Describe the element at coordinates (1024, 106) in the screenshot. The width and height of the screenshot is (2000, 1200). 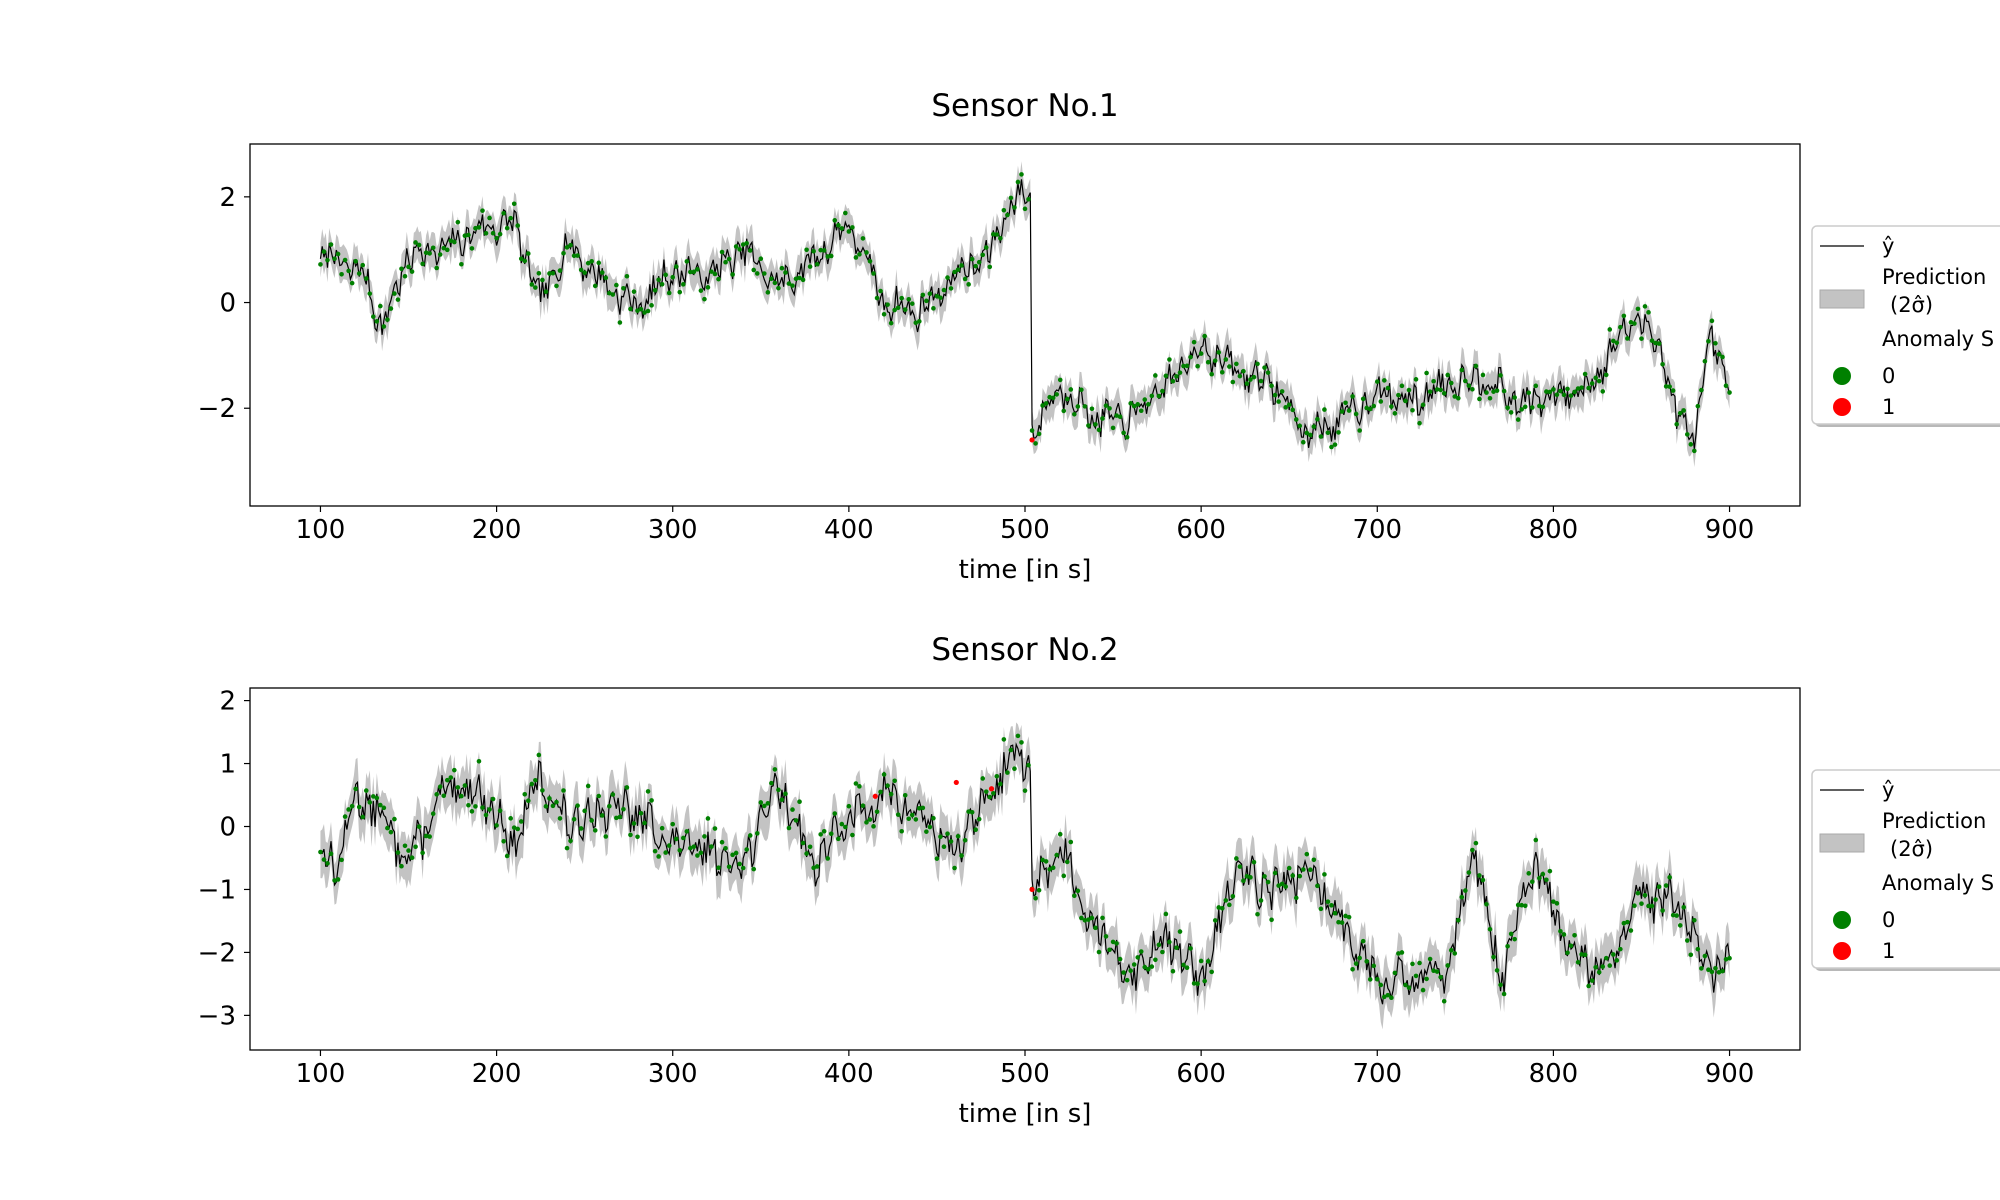
I see `chart-title: Sensor No.1` at that location.